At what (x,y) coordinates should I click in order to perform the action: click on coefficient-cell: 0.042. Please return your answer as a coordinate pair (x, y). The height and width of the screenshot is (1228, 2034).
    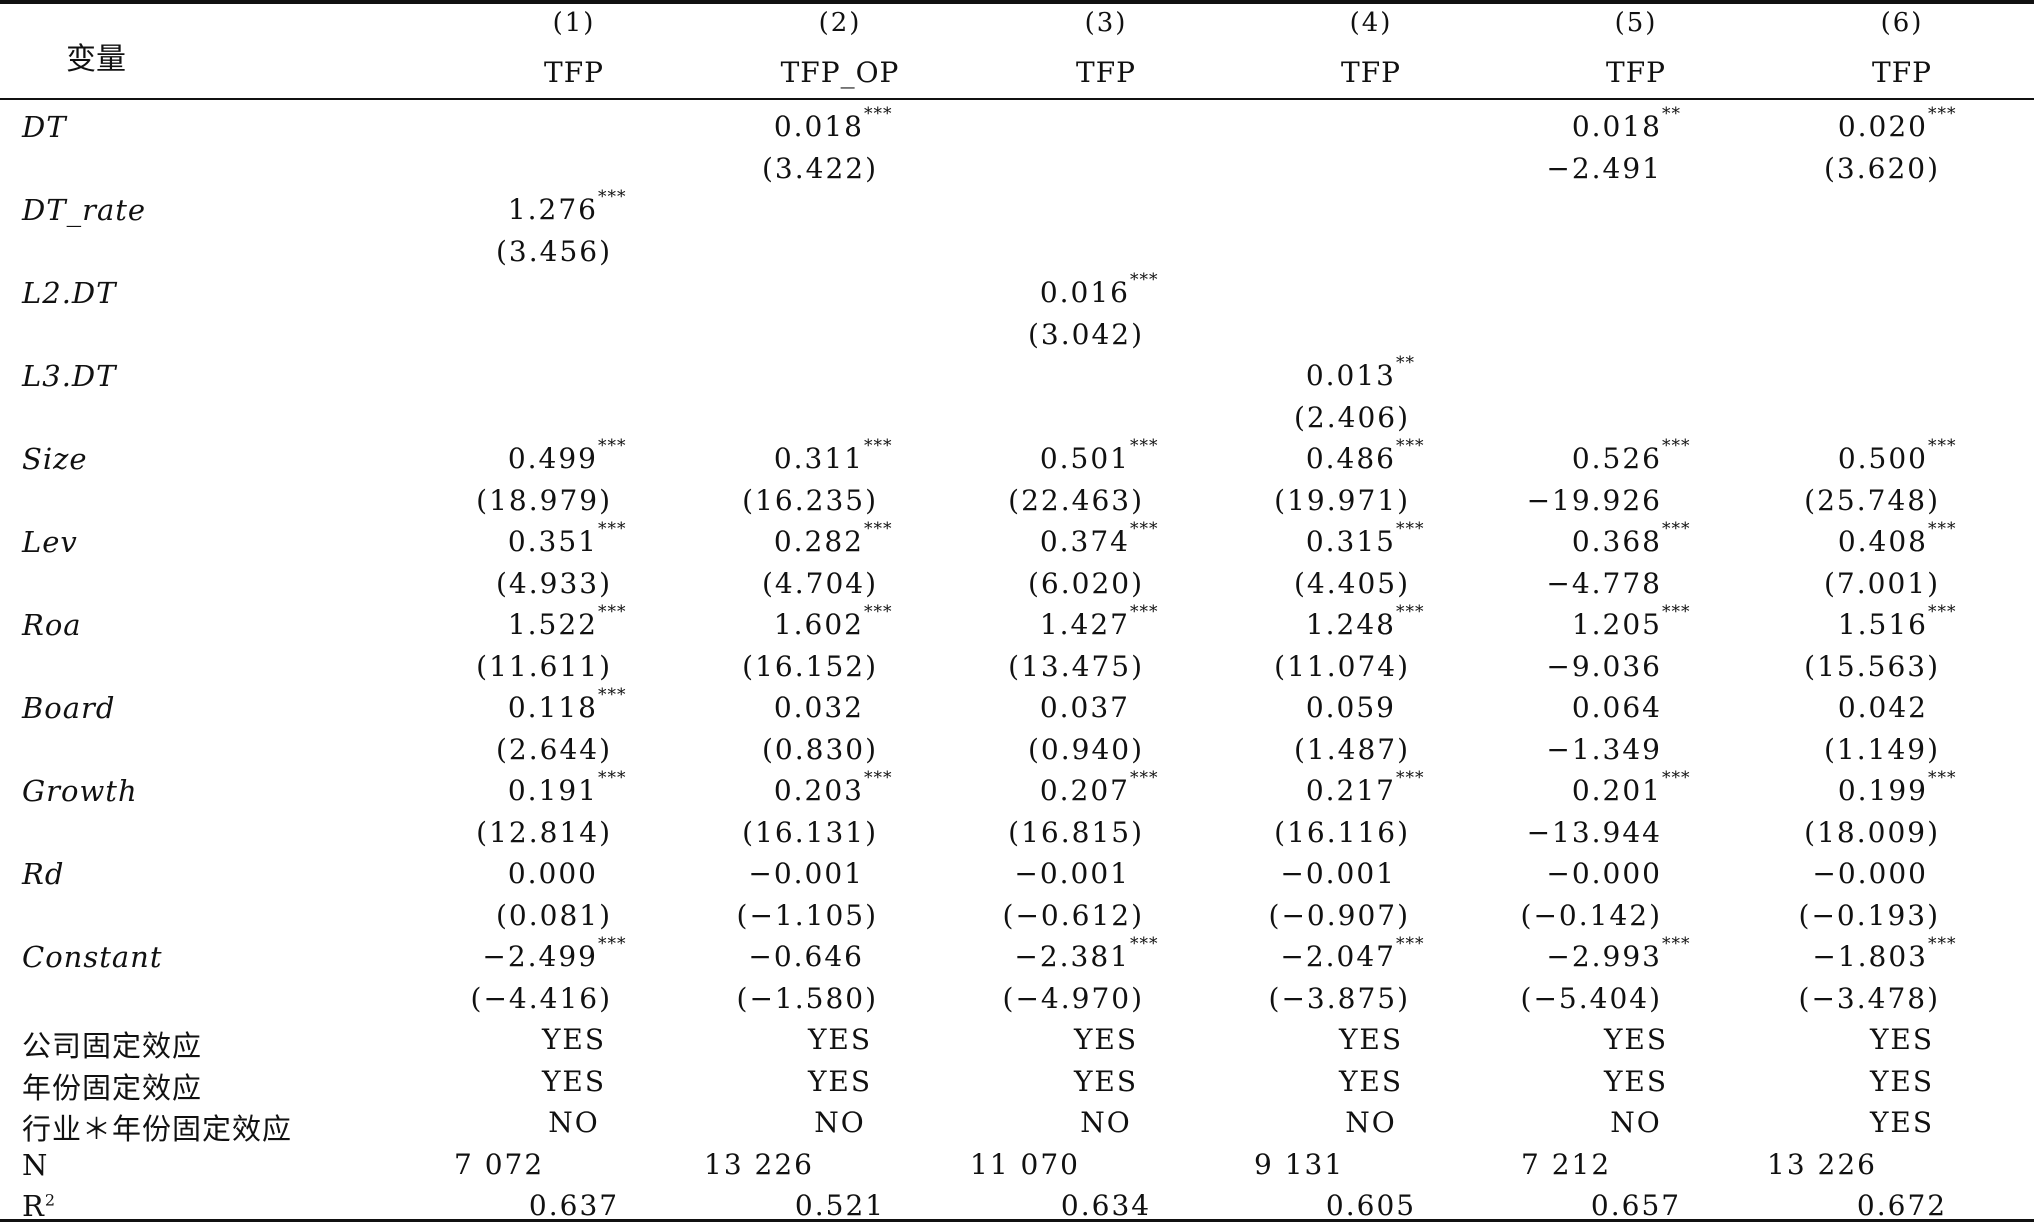
    Looking at the image, I should click on (1883, 707).